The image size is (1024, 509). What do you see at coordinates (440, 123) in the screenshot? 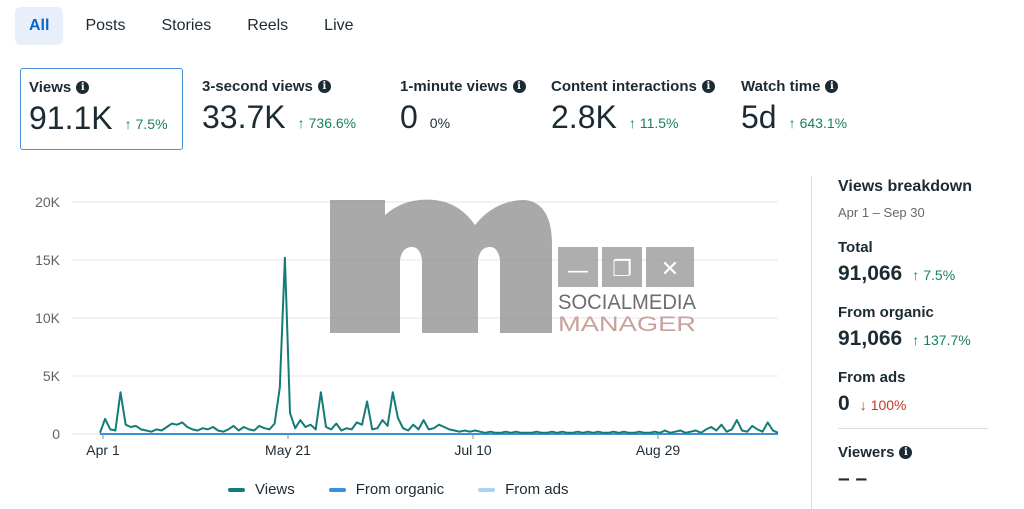
I see `metric-change: 0%` at bounding box center [440, 123].